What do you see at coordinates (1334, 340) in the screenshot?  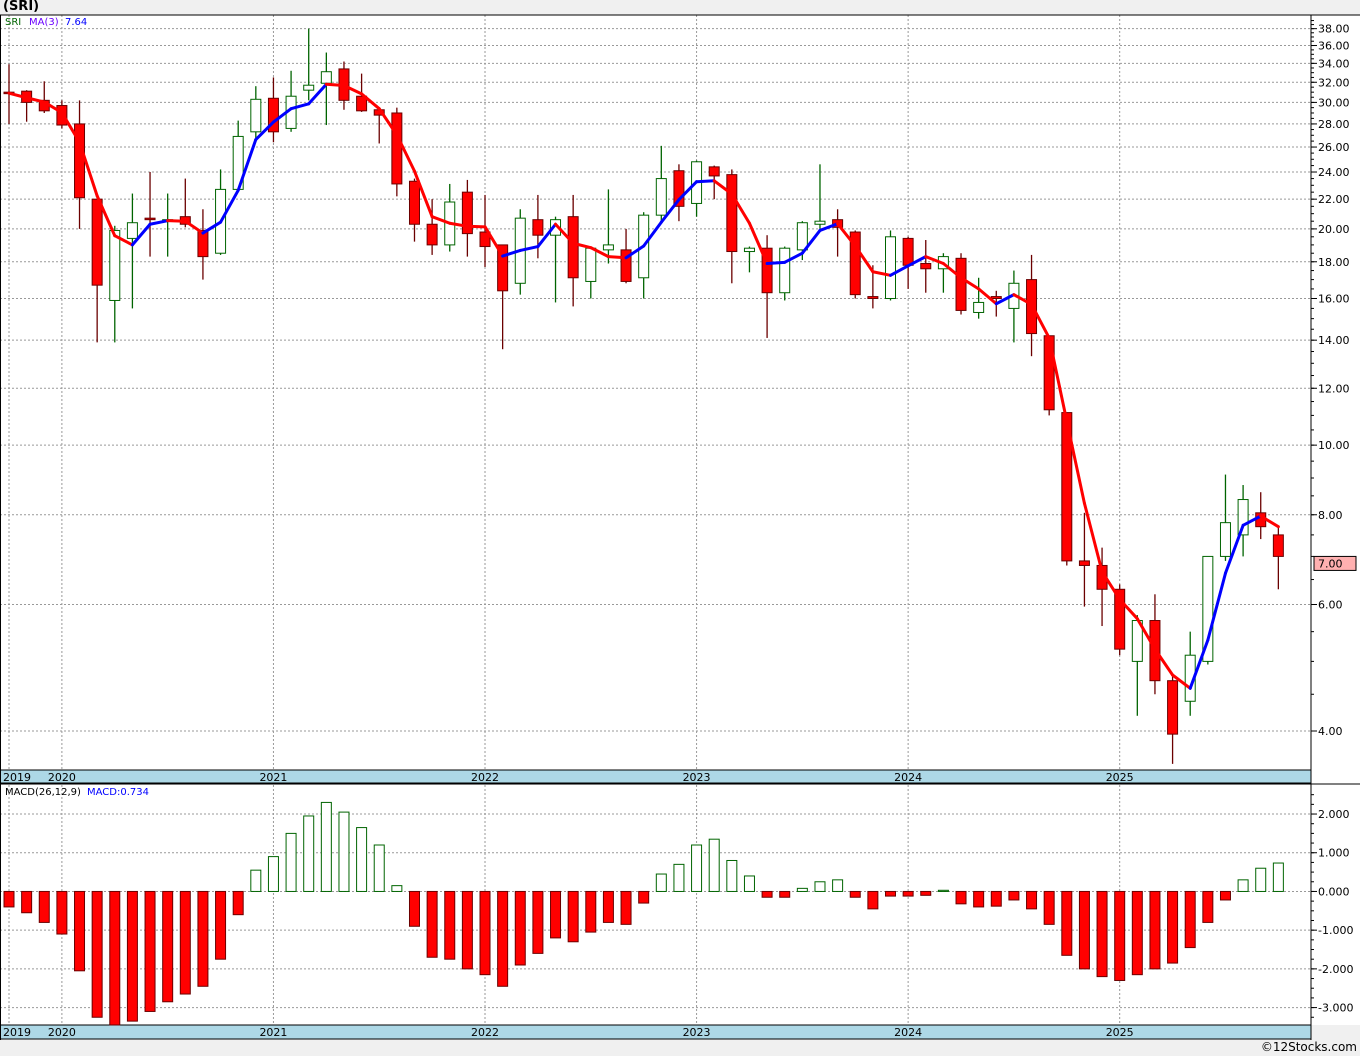 I see `price-tick-label: 14.00` at bounding box center [1334, 340].